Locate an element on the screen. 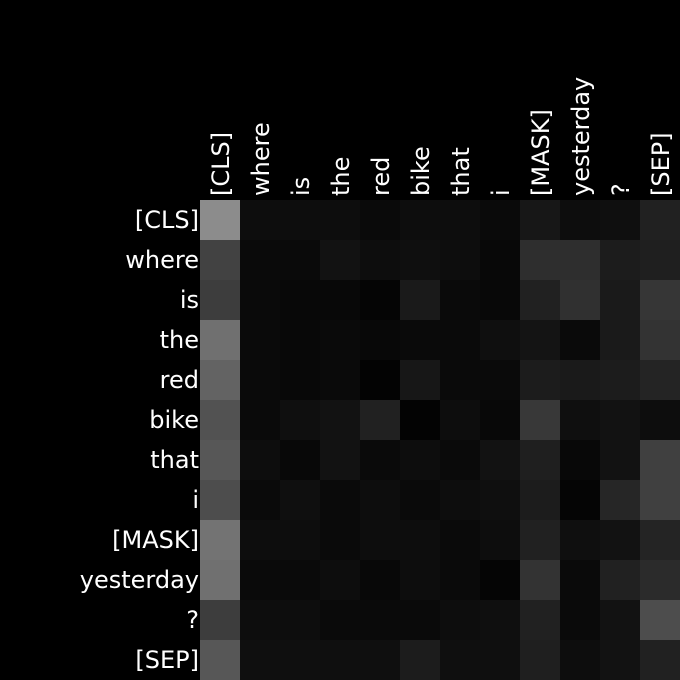  column-tick-label: is is located at coordinates (301, 186).